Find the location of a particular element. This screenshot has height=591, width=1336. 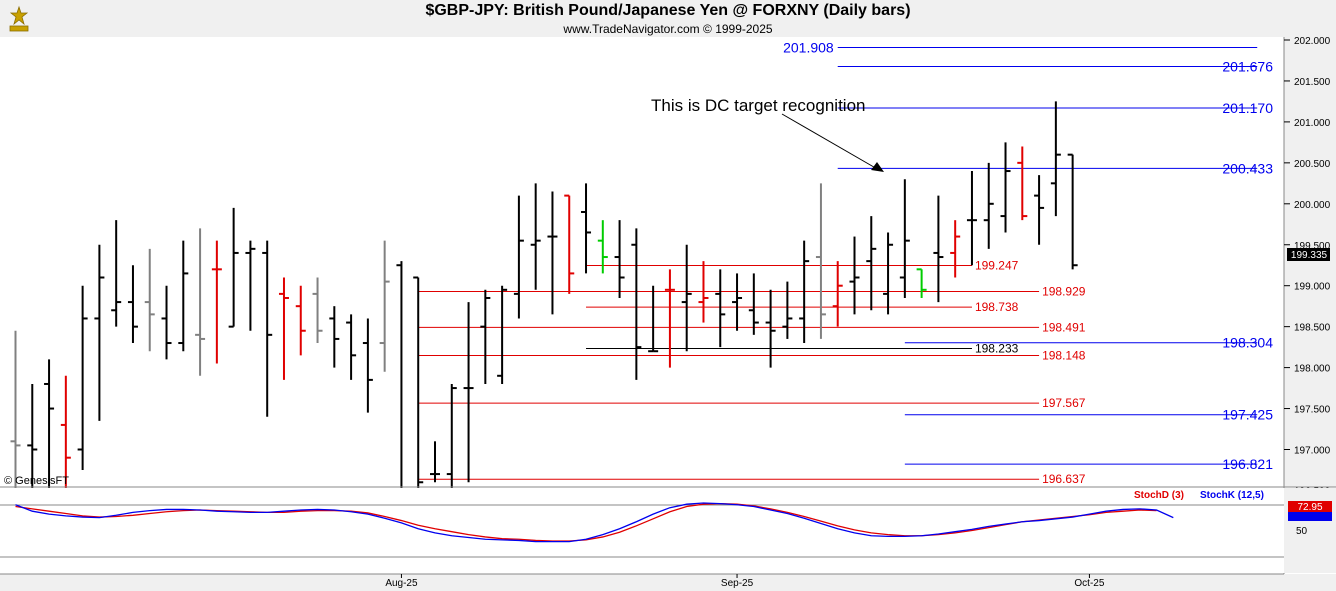

level-label: 201.170 is located at coordinates (1247, 108).